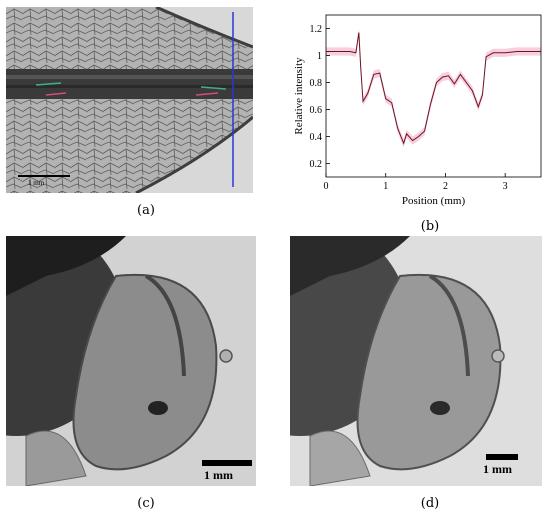 The height and width of the screenshot is (520, 550). What do you see at coordinates (316, 29) in the screenshot?
I see `y-tick-label: 1.2` at bounding box center [316, 29].